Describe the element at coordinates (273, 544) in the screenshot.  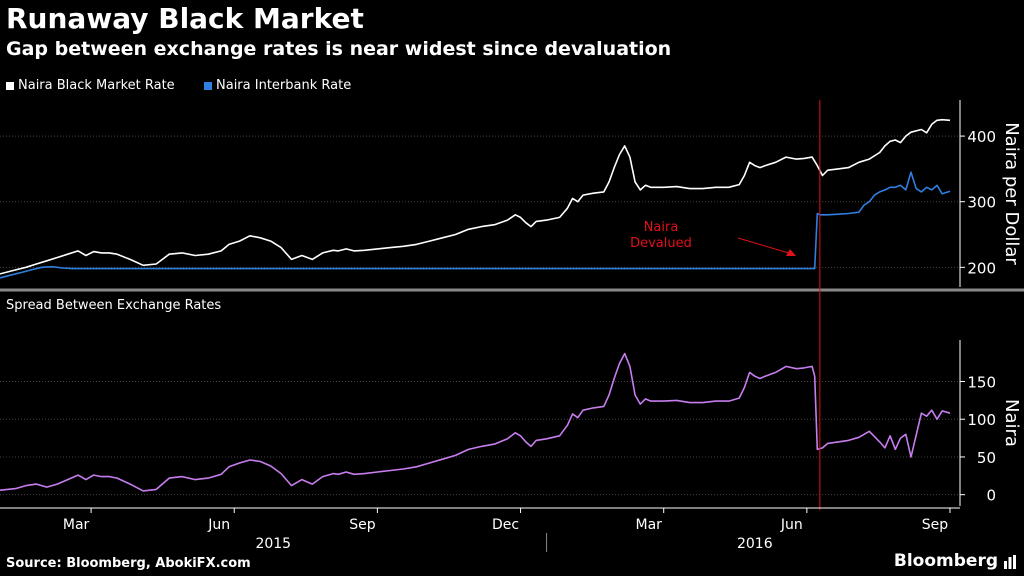
I see `year-label-2015: 2015` at that location.